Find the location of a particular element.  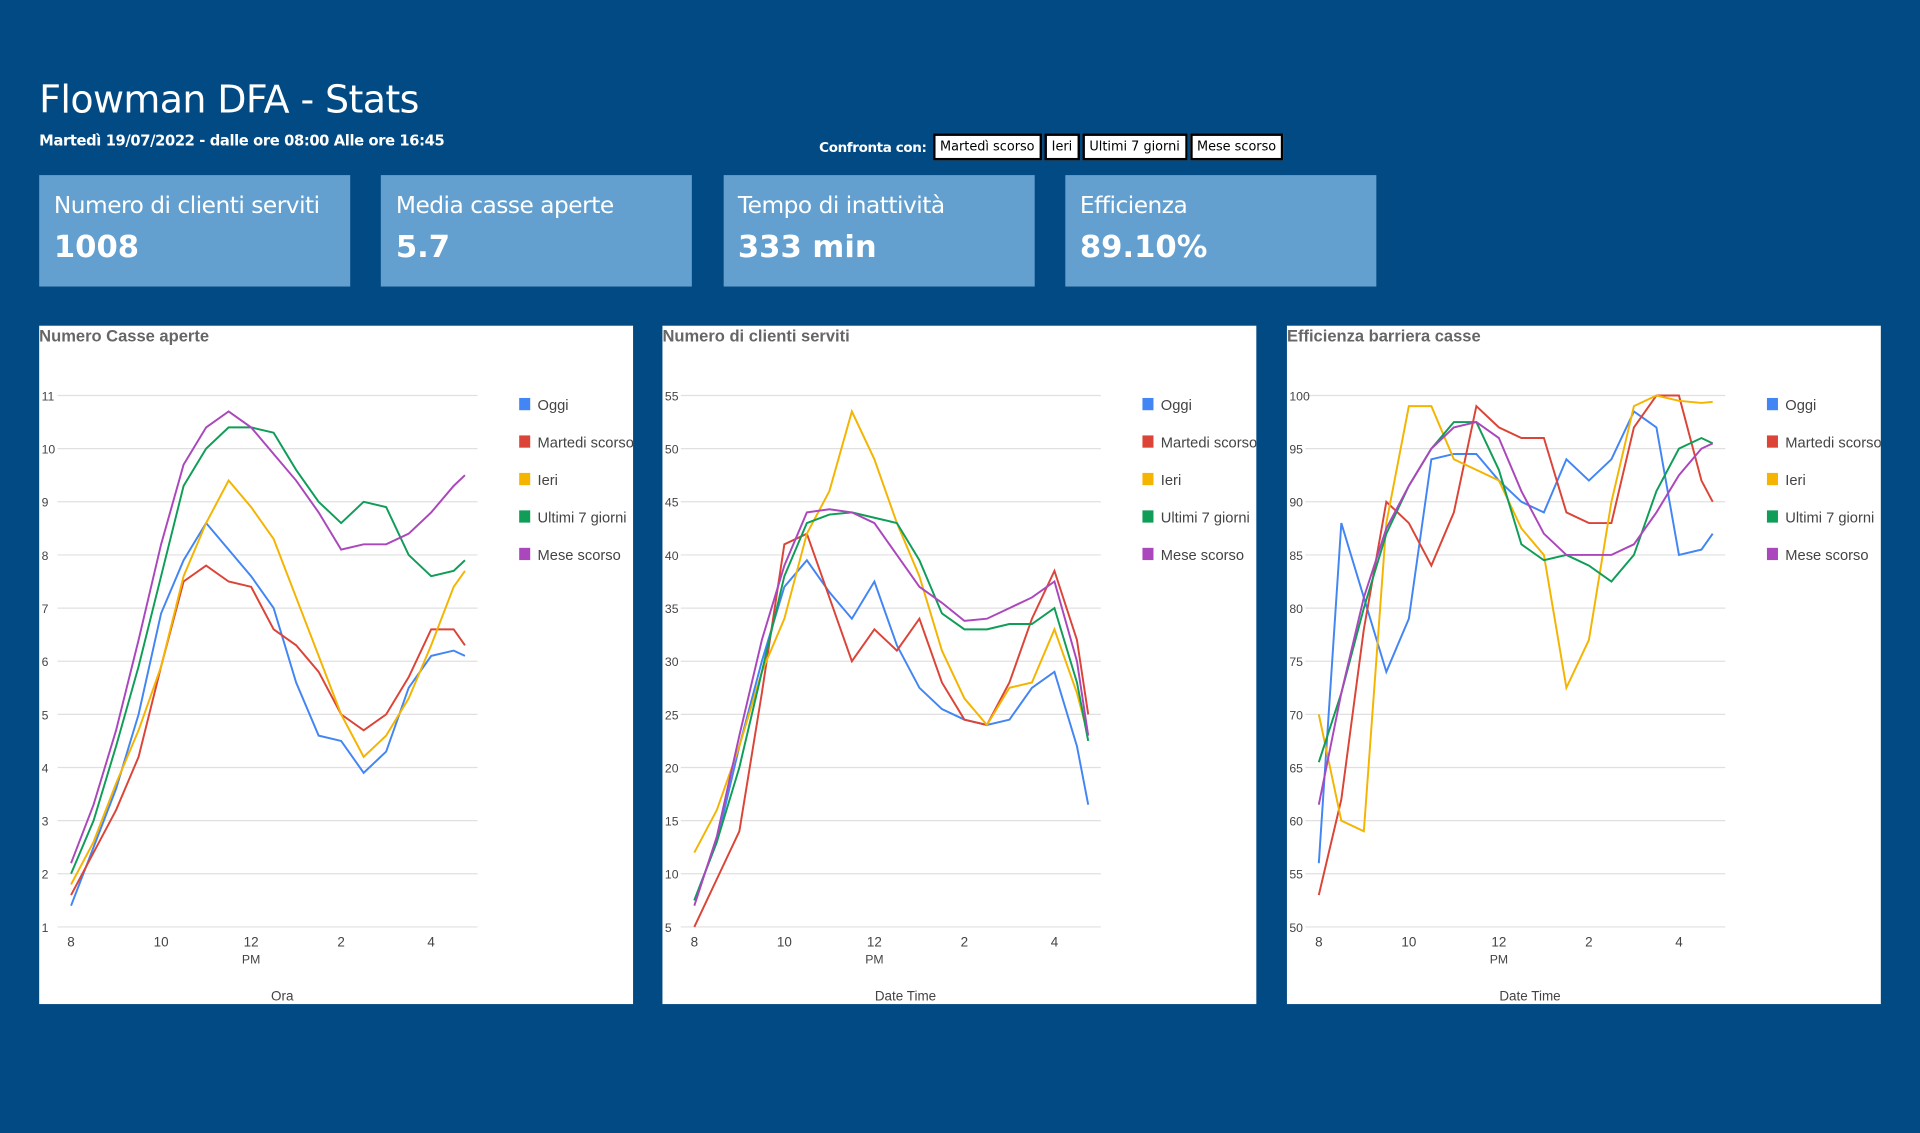

kpi-card: Tempo di inattività 333 min is located at coordinates (879, 231).